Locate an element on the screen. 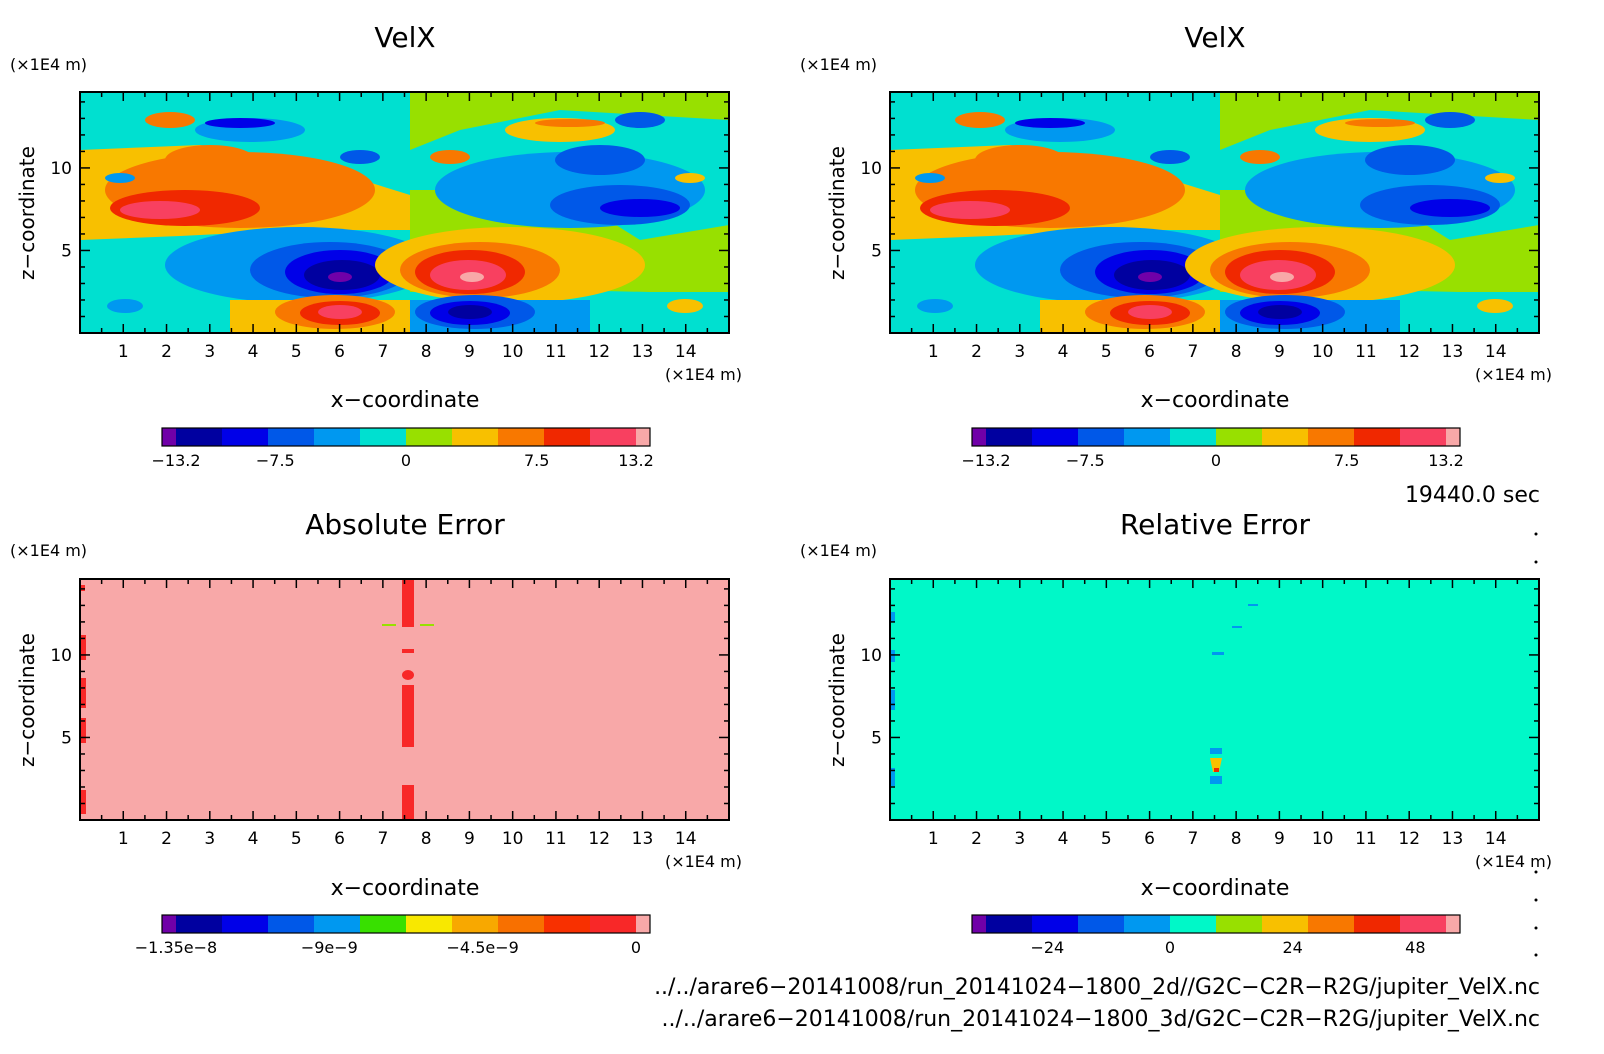 The width and height of the screenshot is (1604, 1054). colorbar: −24 0 24 48 is located at coordinates (1216, 935).